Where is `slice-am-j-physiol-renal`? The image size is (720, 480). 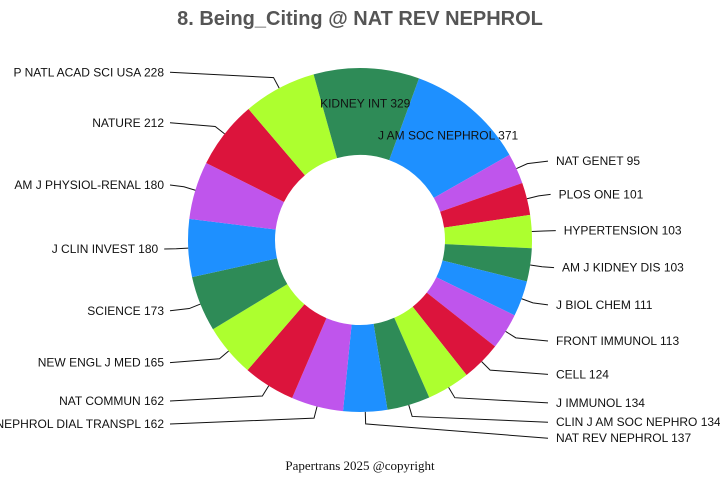
slice-am-j-physiol-renal is located at coordinates (236, 196).